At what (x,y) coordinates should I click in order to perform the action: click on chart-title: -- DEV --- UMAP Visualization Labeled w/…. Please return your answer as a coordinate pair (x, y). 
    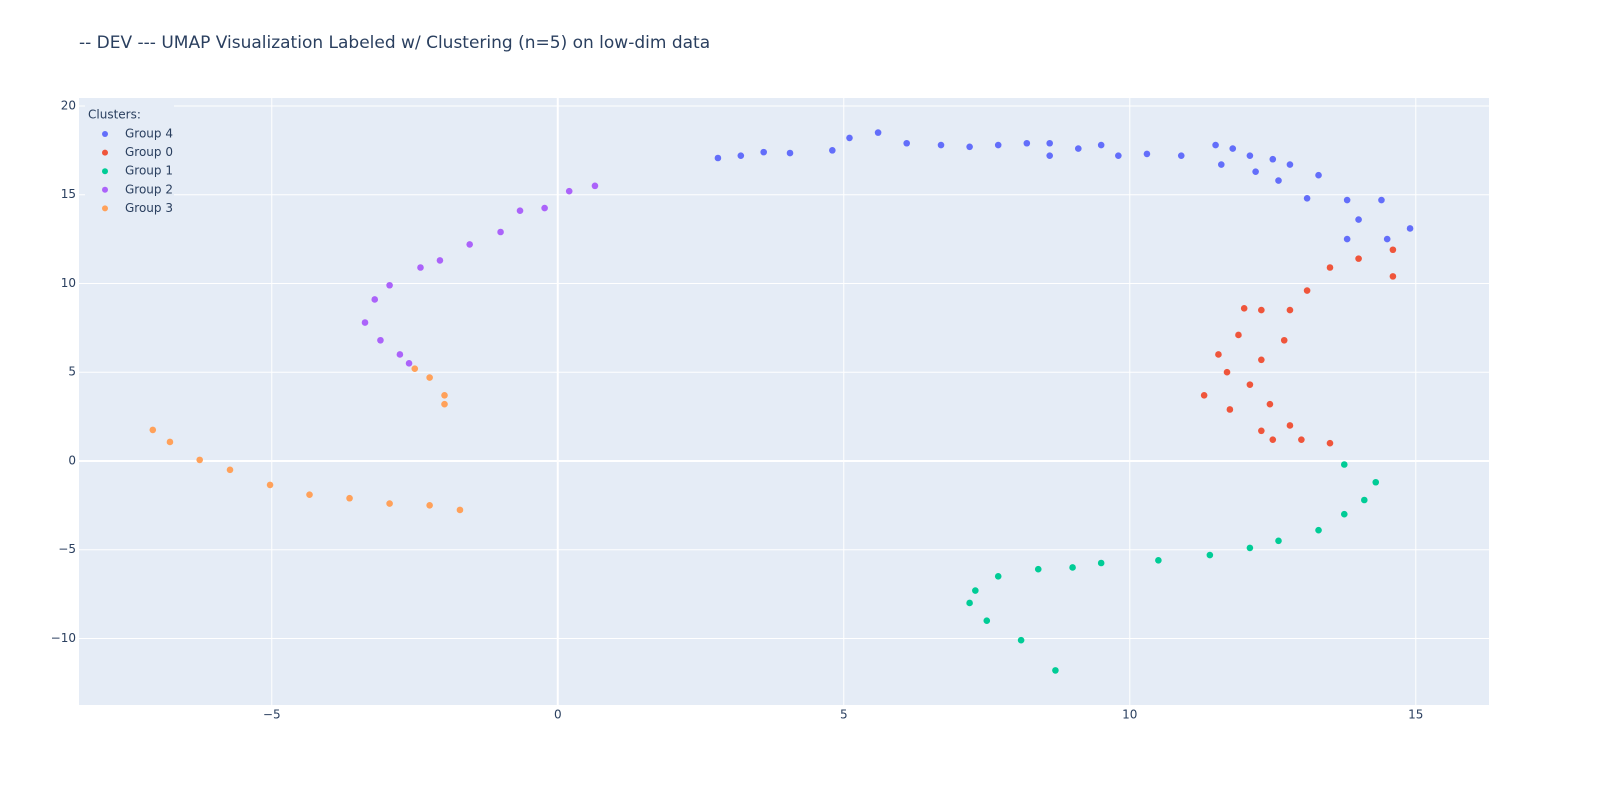
    Looking at the image, I should click on (394, 43).